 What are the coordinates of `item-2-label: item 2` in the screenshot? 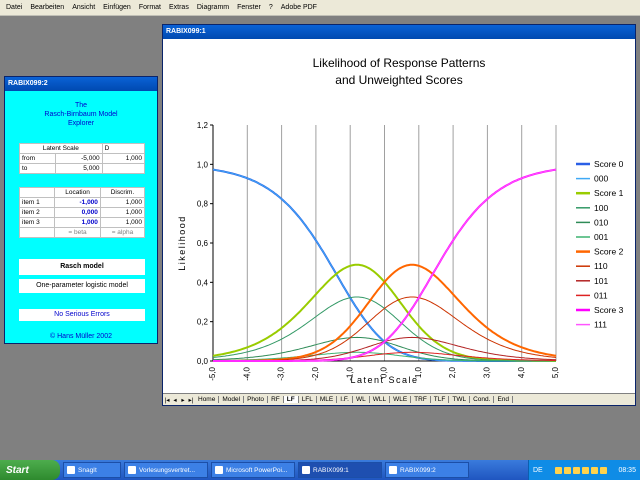 It's located at (37, 212).